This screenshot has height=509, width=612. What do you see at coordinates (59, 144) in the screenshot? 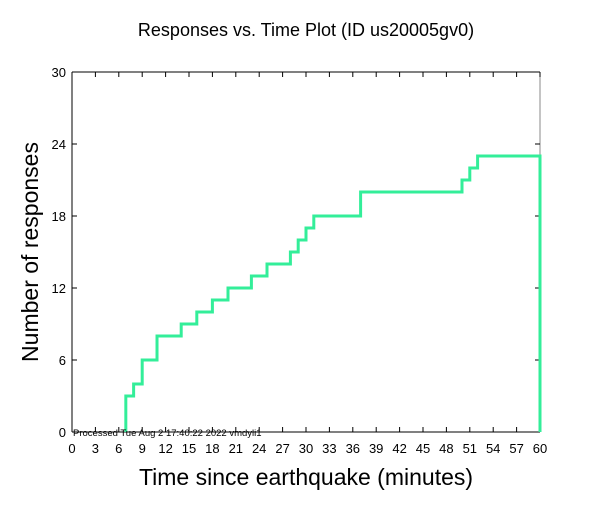
I see `y-tick-label: 24` at bounding box center [59, 144].